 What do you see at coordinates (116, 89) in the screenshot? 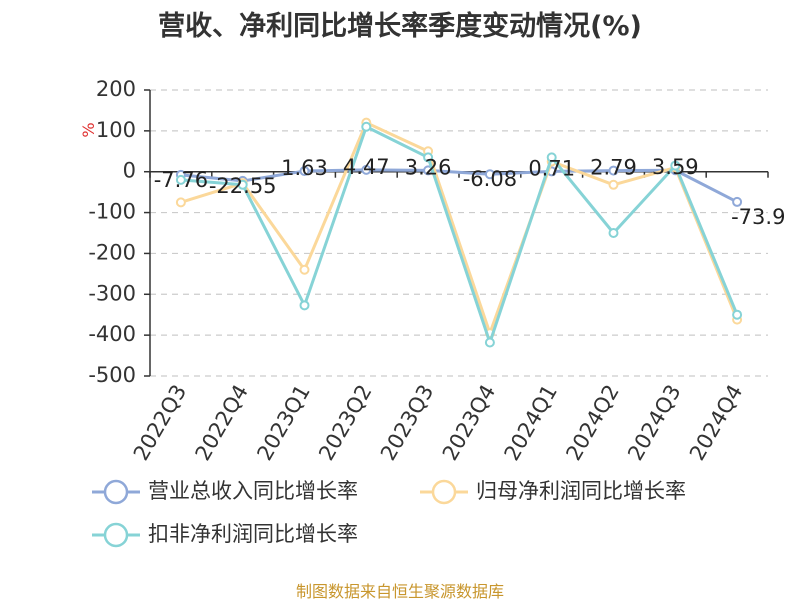
I see `y-tick-label: 200` at bounding box center [116, 89].